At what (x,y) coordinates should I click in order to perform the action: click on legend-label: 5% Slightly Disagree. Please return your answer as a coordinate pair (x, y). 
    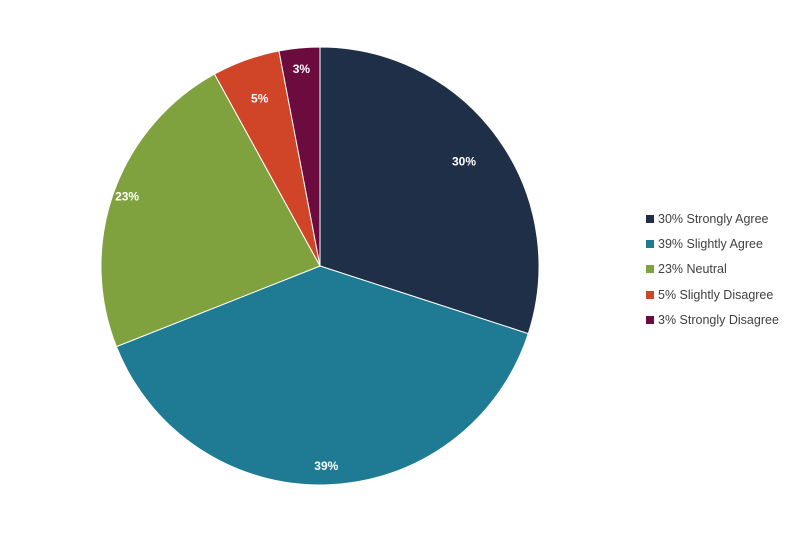
    Looking at the image, I should click on (716, 294).